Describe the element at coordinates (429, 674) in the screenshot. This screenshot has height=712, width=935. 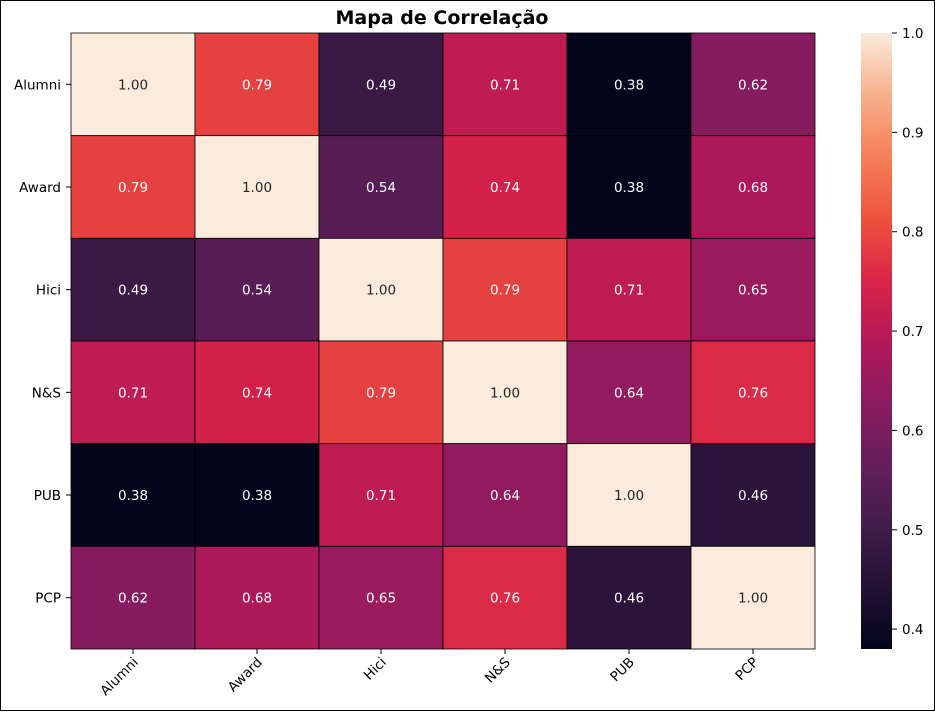
I see `x-axis-ticks: Alumni Award Hici N&S PUB PCP` at that location.